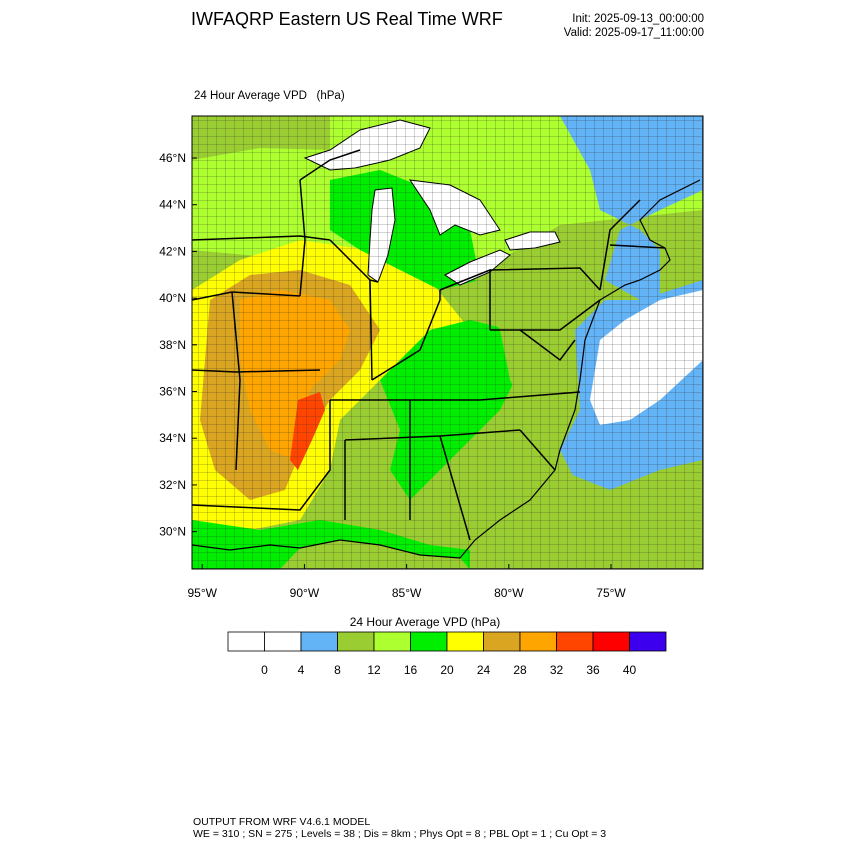  Describe the element at coordinates (593, 670) in the screenshot. I see `colorbar-tick-label: 36` at that location.